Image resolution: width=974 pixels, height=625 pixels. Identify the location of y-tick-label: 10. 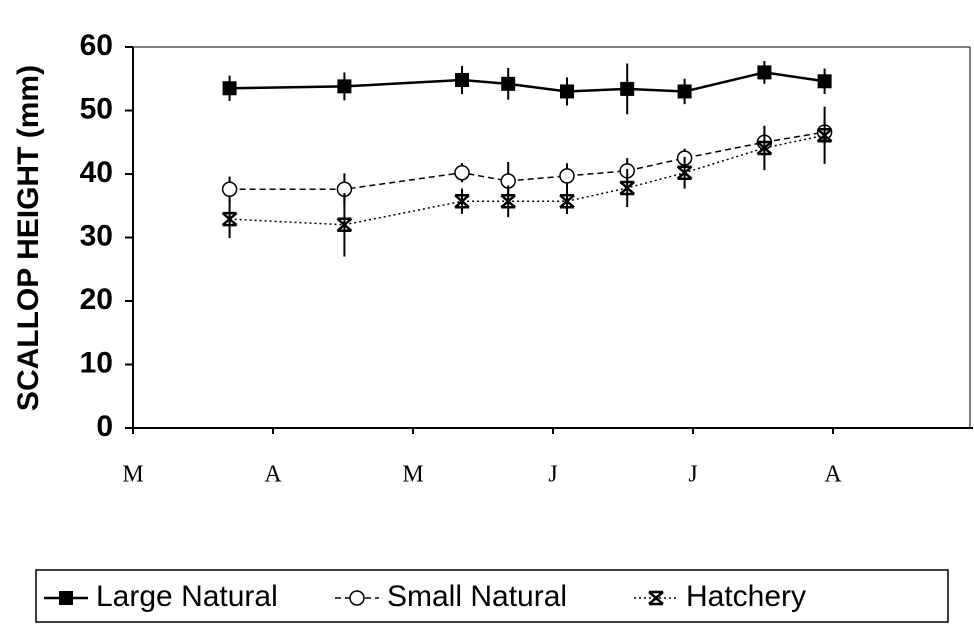
(96, 362).